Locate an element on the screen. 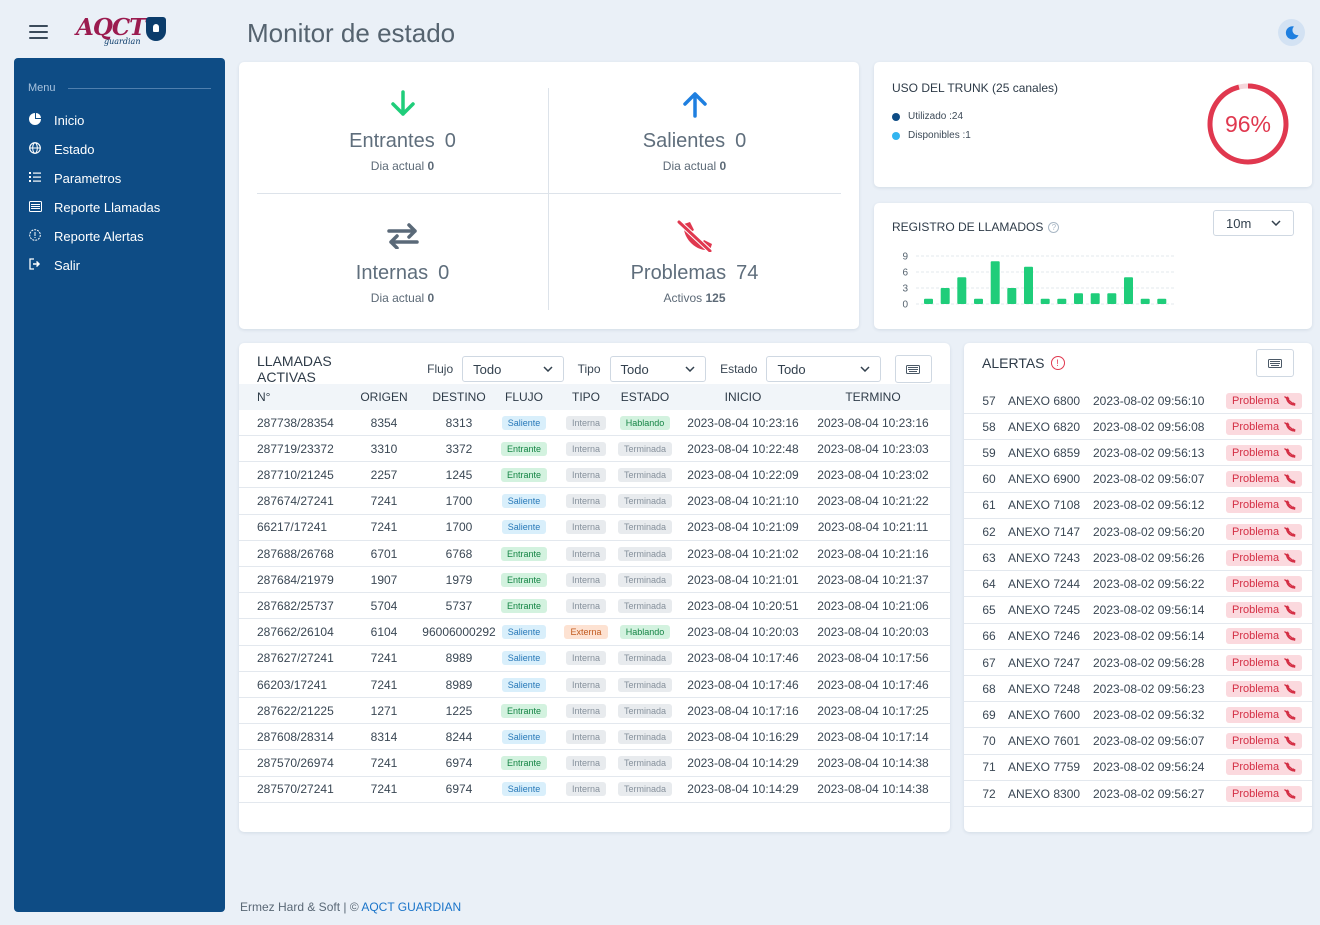 The width and height of the screenshot is (1320, 925). sidebar-item-parametros: Parametros is located at coordinates (119, 178).